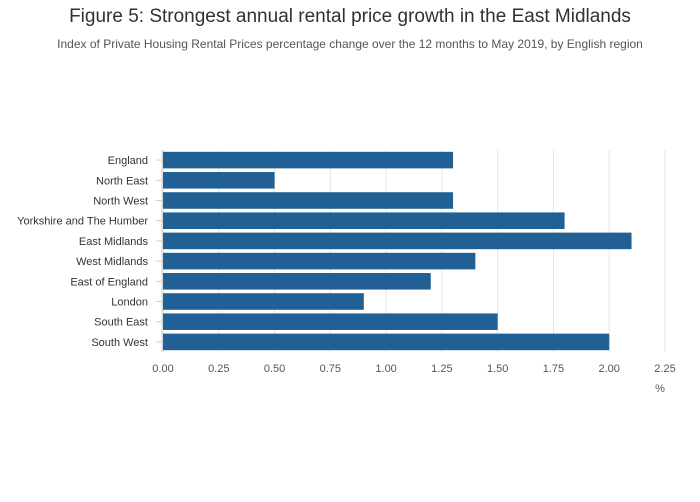  Describe the element at coordinates (121, 323) in the screenshot. I see `category-label: South East` at that location.